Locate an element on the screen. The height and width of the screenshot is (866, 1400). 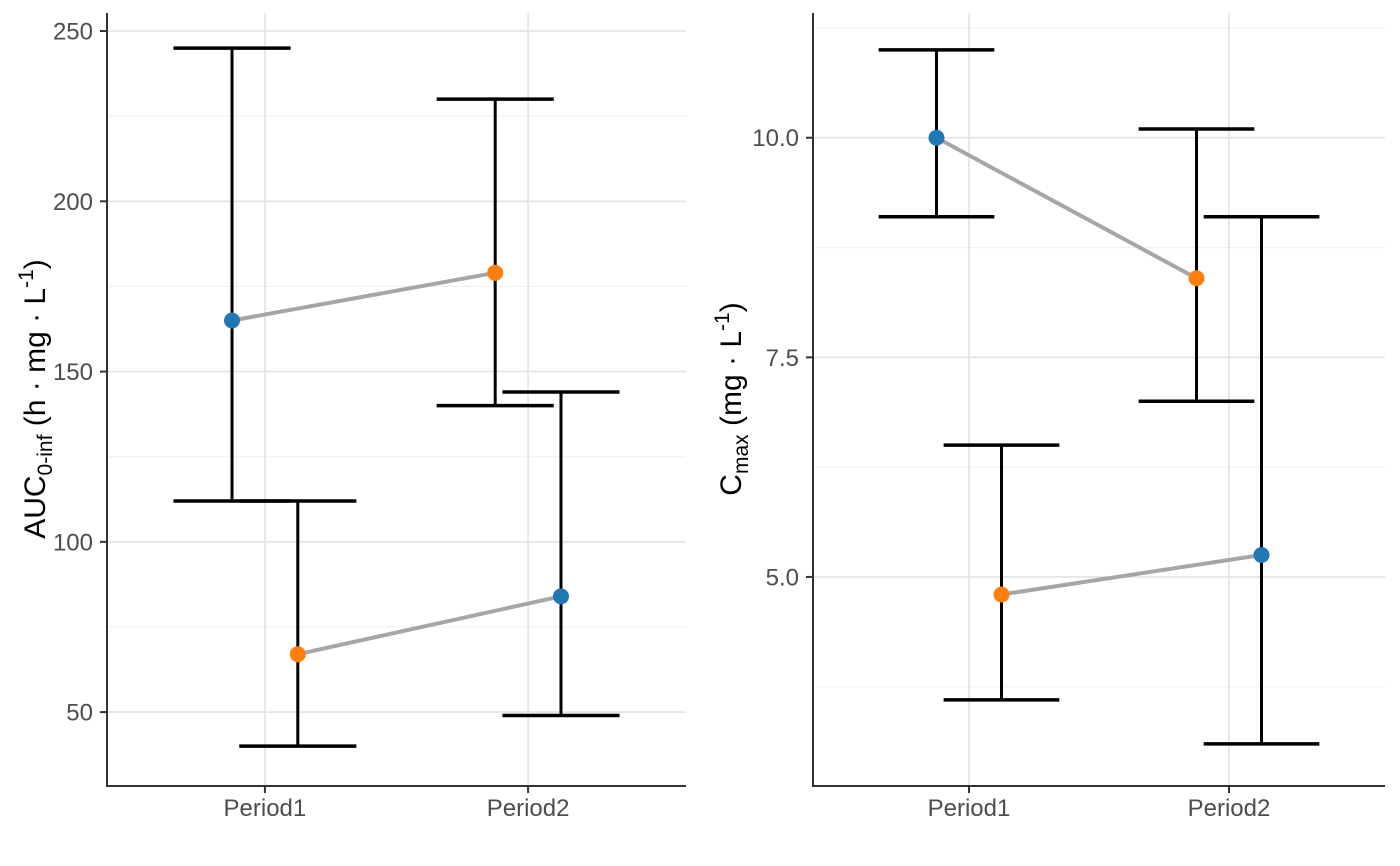
y-tick-label: 50 is located at coordinates (79, 713).